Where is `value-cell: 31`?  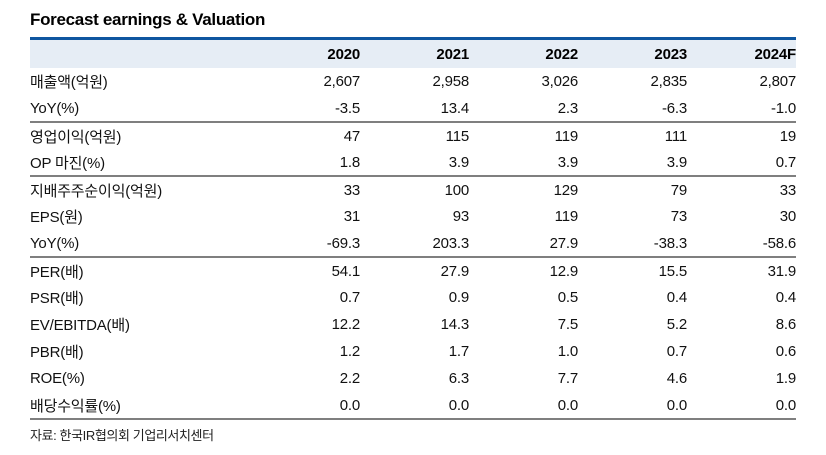 value-cell: 31 is located at coordinates (351, 216).